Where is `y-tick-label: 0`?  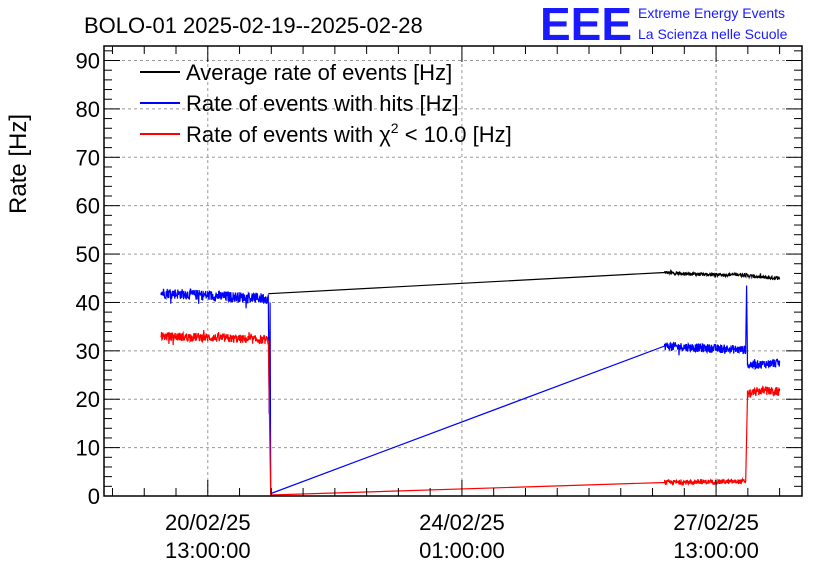 y-tick-label: 0 is located at coordinates (94, 496).